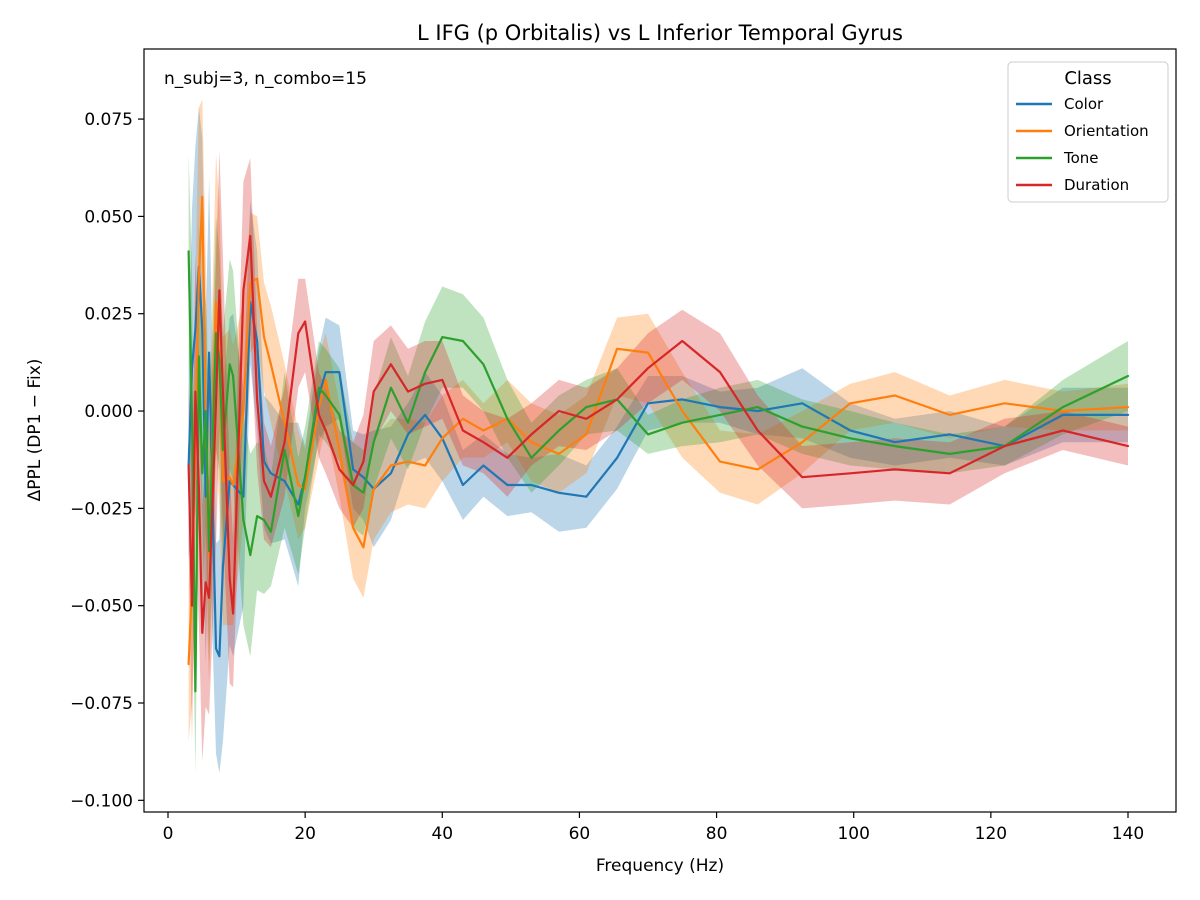 The width and height of the screenshot is (1200, 900). Describe the element at coordinates (108, 217) in the screenshot. I see `y-tick-label: 0.050` at that location.